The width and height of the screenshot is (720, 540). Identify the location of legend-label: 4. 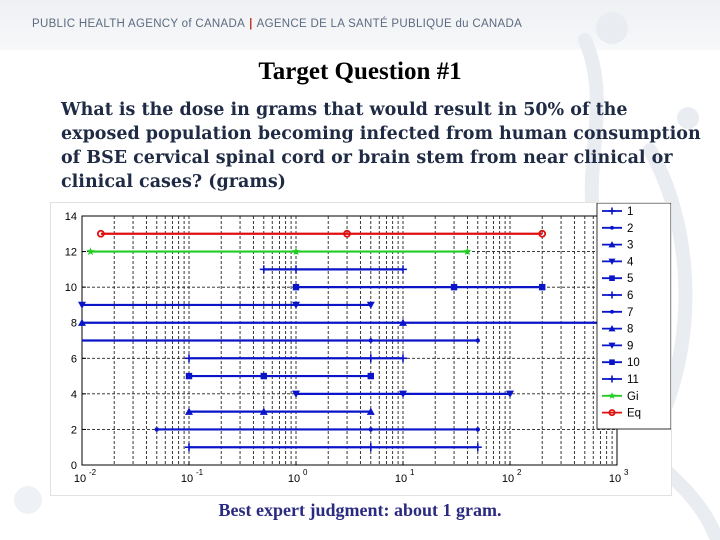
(630, 262).